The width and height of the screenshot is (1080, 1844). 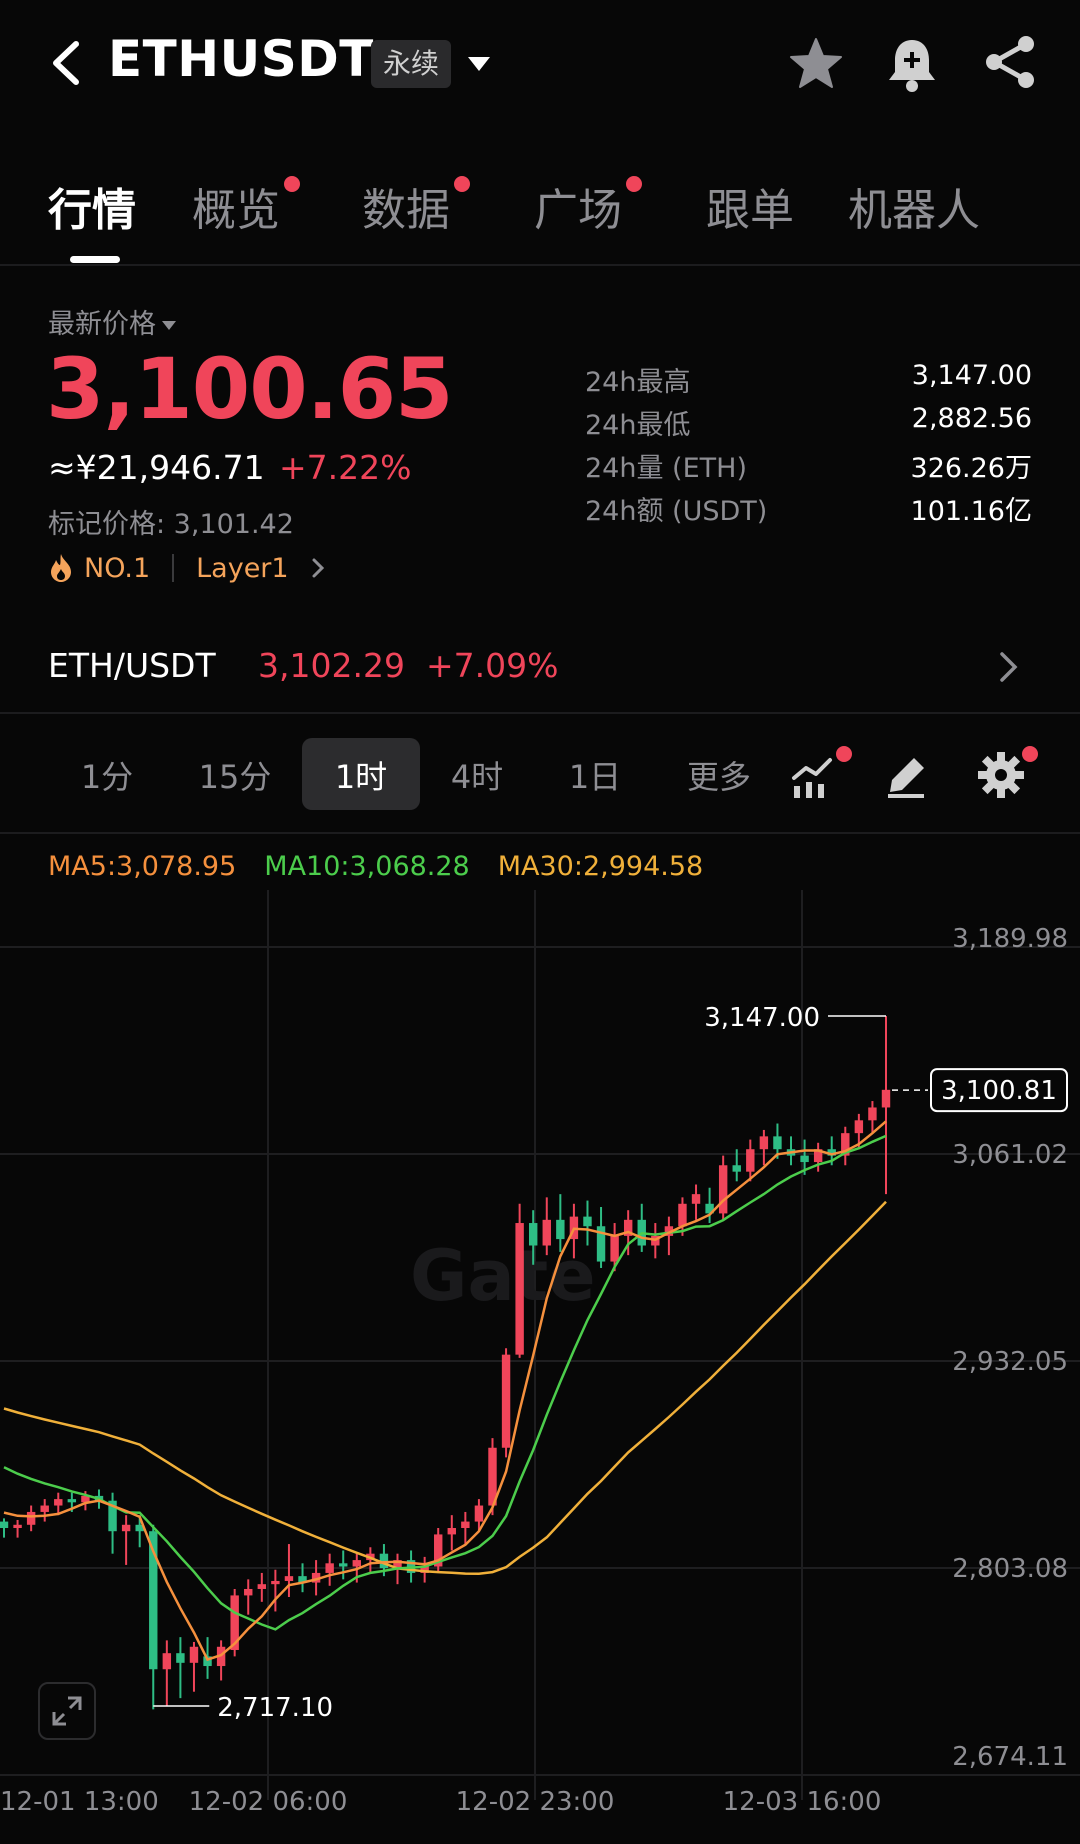 What do you see at coordinates (750, 210) in the screenshot?
I see `tab-copy-trading: 跟单` at bounding box center [750, 210].